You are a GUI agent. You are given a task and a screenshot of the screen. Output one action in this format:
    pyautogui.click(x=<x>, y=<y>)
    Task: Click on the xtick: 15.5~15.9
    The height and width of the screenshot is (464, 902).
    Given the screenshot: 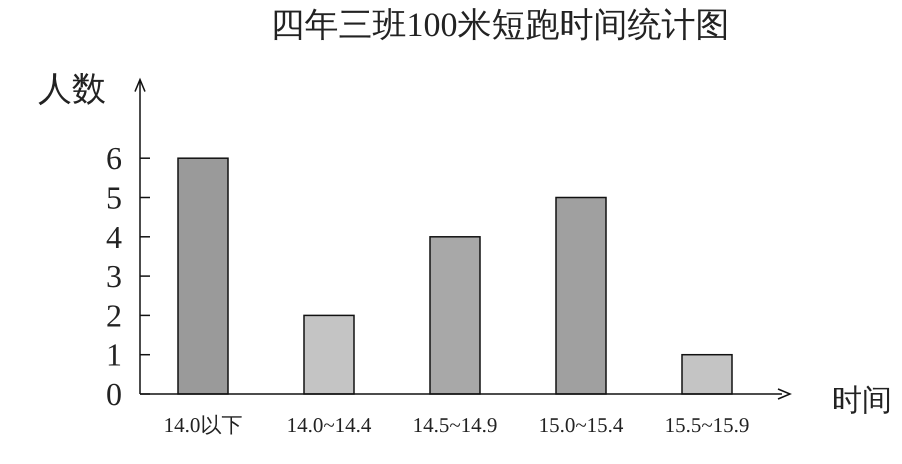 What is the action you would take?
    pyautogui.click(x=707, y=425)
    